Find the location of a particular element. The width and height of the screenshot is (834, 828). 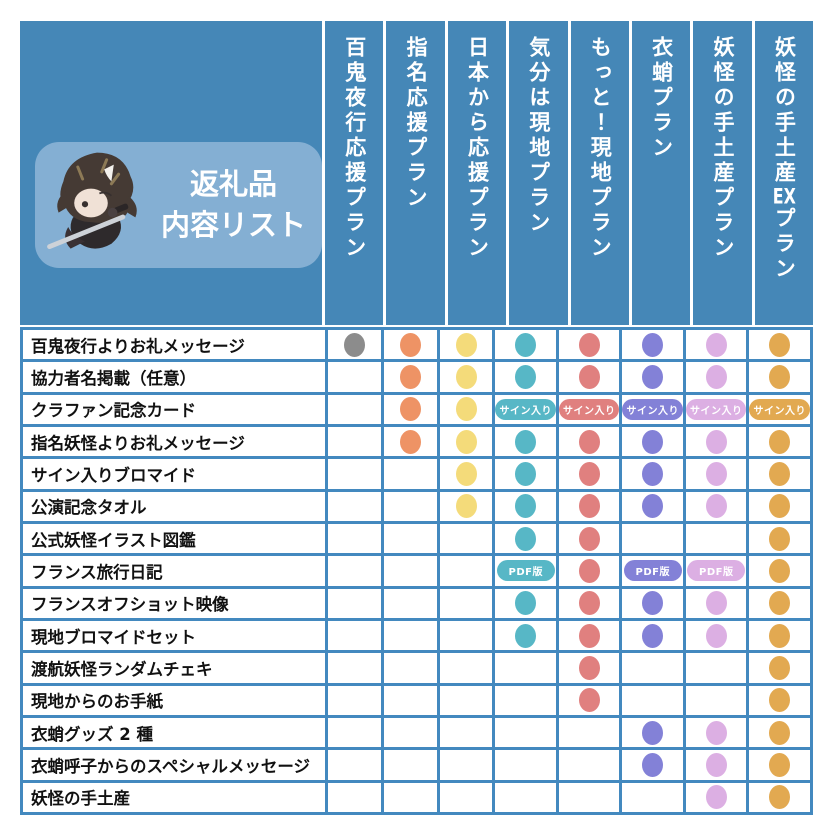

reward-row-label: フランス旅行日記 is located at coordinates (174, 571).